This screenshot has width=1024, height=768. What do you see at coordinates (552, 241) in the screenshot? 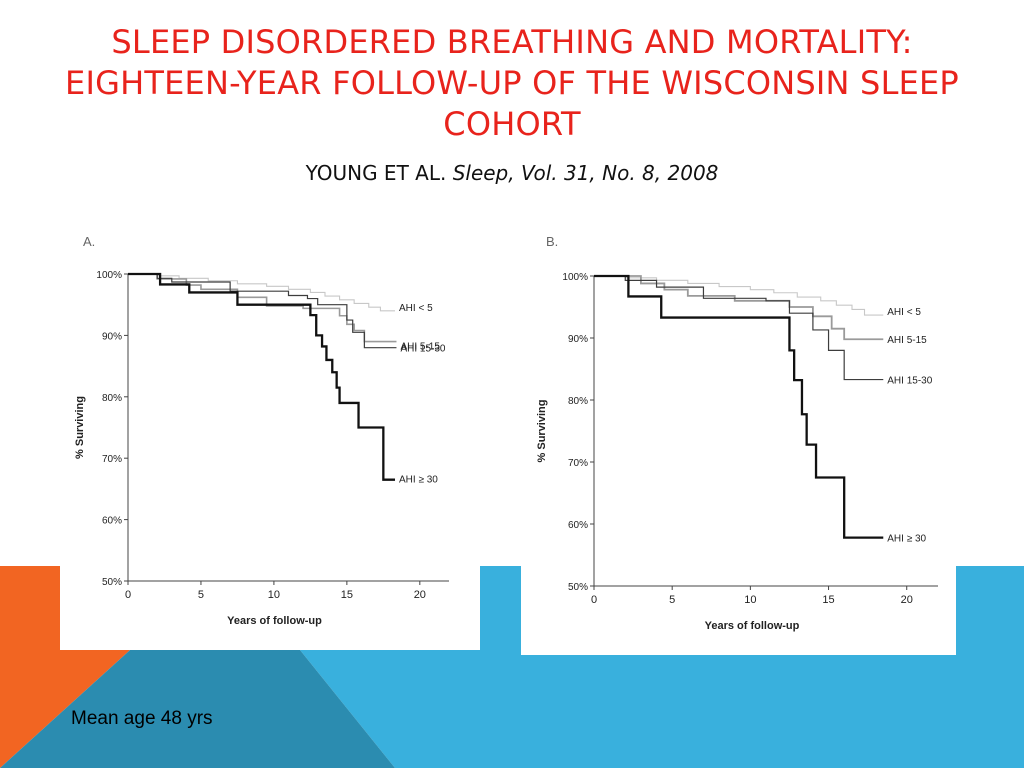
I see `panel-label: B.` at bounding box center [552, 241].